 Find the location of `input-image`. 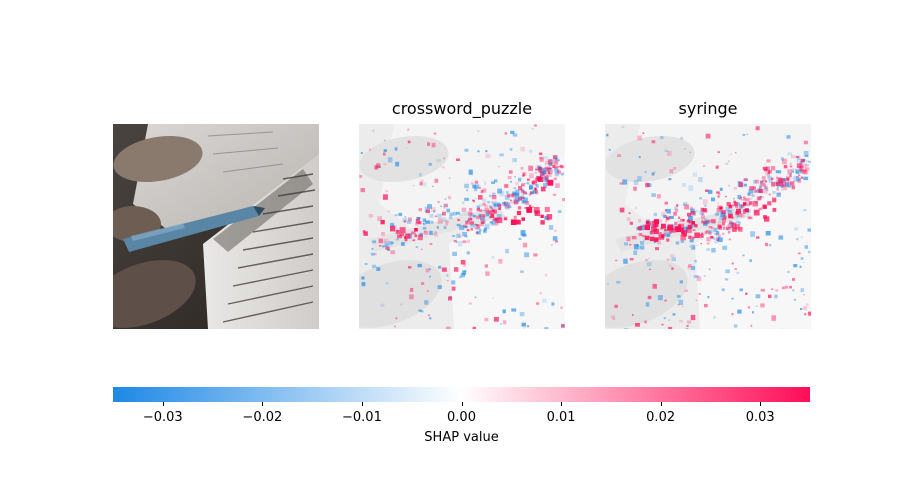

input-image is located at coordinates (216, 226).